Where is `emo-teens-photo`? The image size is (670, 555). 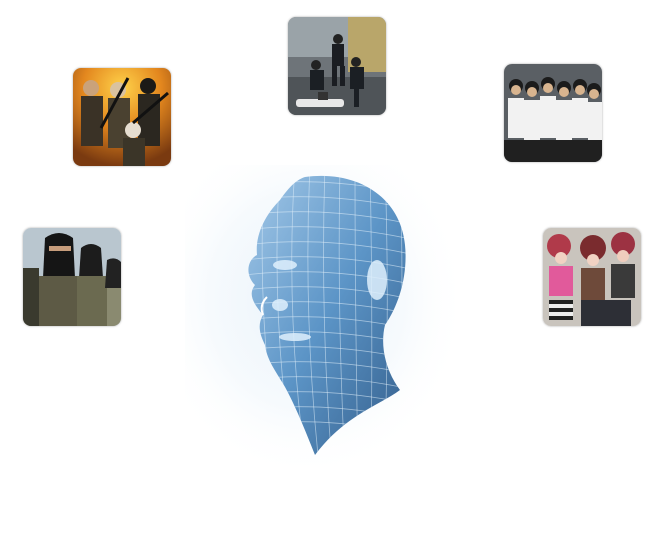
emo-teens-photo is located at coordinates (592, 277).